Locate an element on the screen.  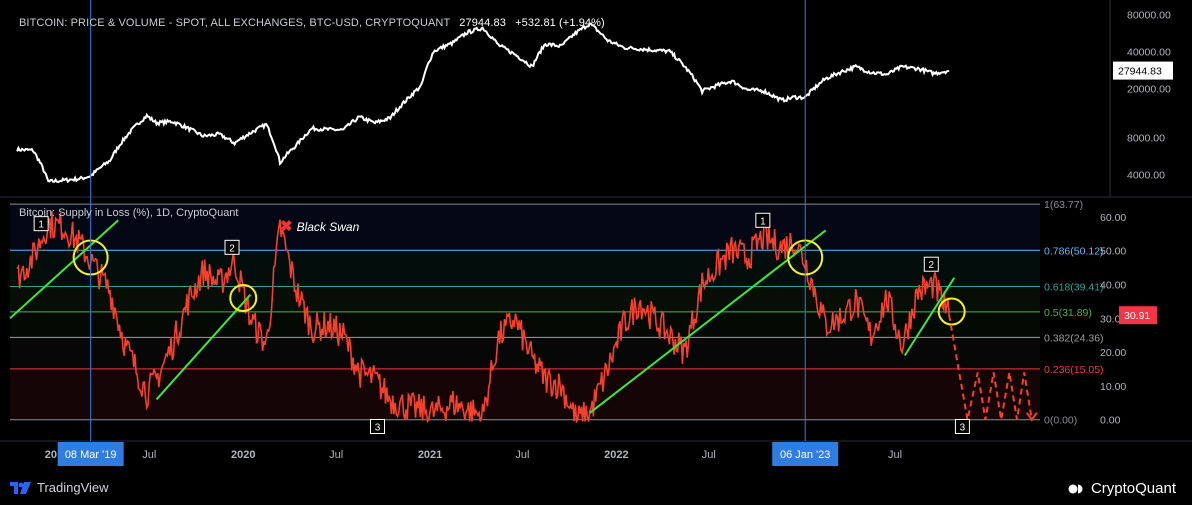
time-axis-tick: 2022 is located at coordinates (616, 455).